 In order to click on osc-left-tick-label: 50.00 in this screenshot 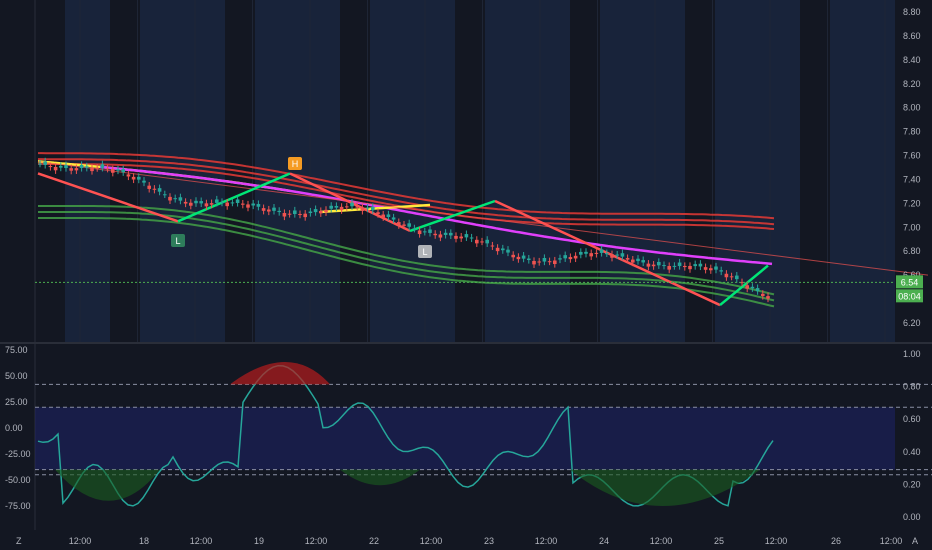, I will do `click(16, 376)`.